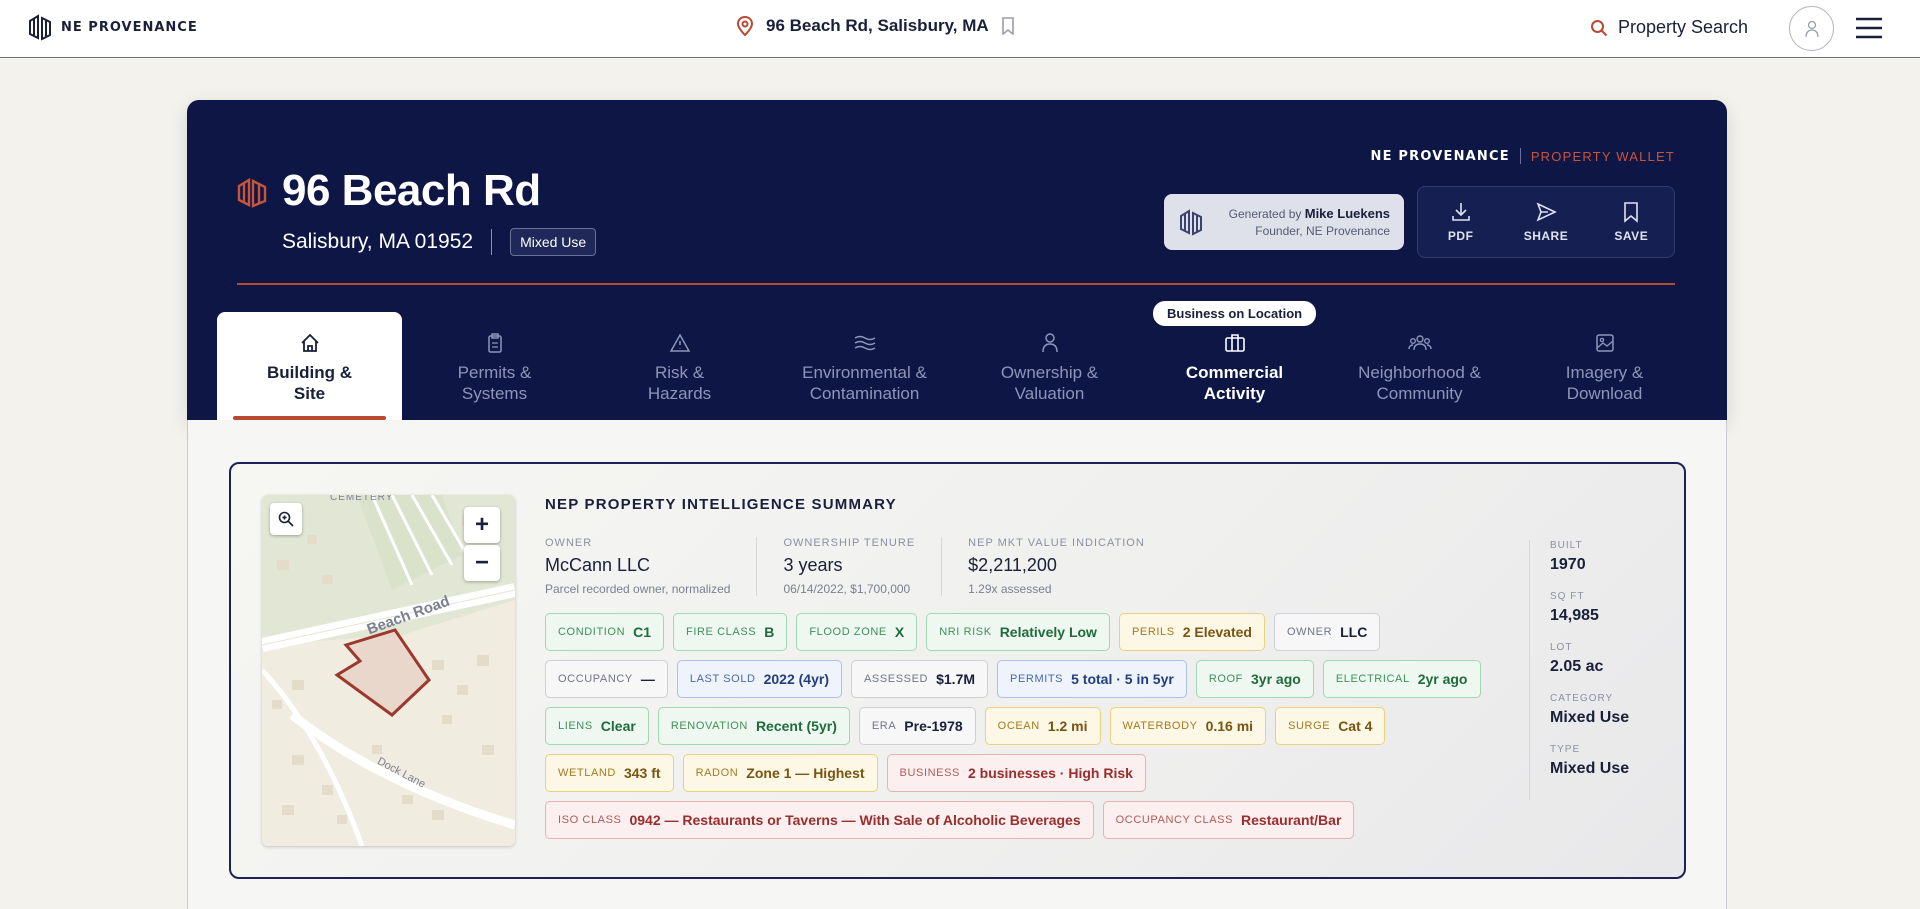 The width and height of the screenshot is (1920, 909). What do you see at coordinates (780, 773) in the screenshot?
I see `attribute-chip: RADON Zone 1 — Highest` at bounding box center [780, 773].